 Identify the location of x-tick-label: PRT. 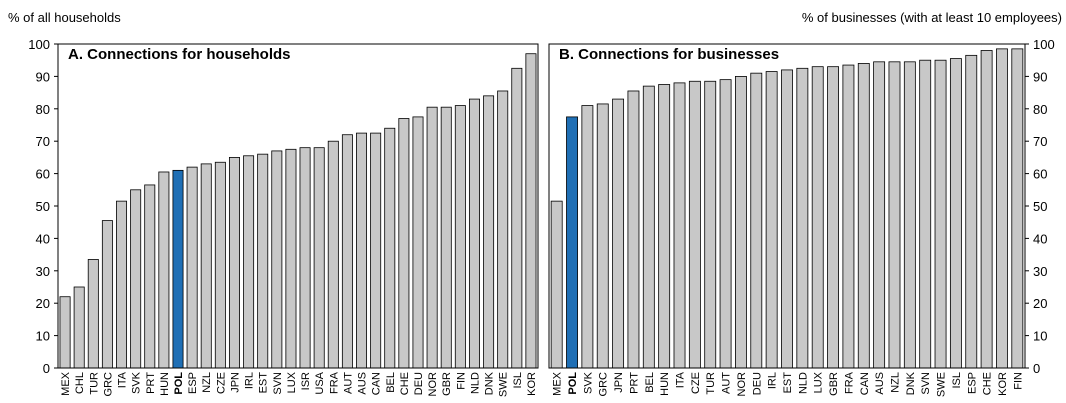
(151, 383).